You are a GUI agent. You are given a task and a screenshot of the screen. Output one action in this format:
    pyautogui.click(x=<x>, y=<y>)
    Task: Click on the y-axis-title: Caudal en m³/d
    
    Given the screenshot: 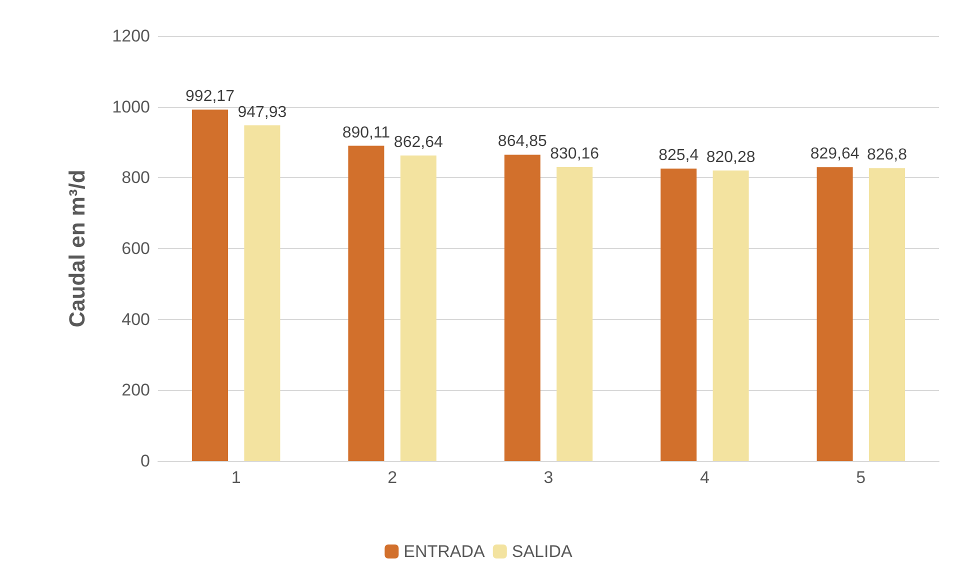 What is the action you would take?
    pyautogui.click(x=77, y=249)
    